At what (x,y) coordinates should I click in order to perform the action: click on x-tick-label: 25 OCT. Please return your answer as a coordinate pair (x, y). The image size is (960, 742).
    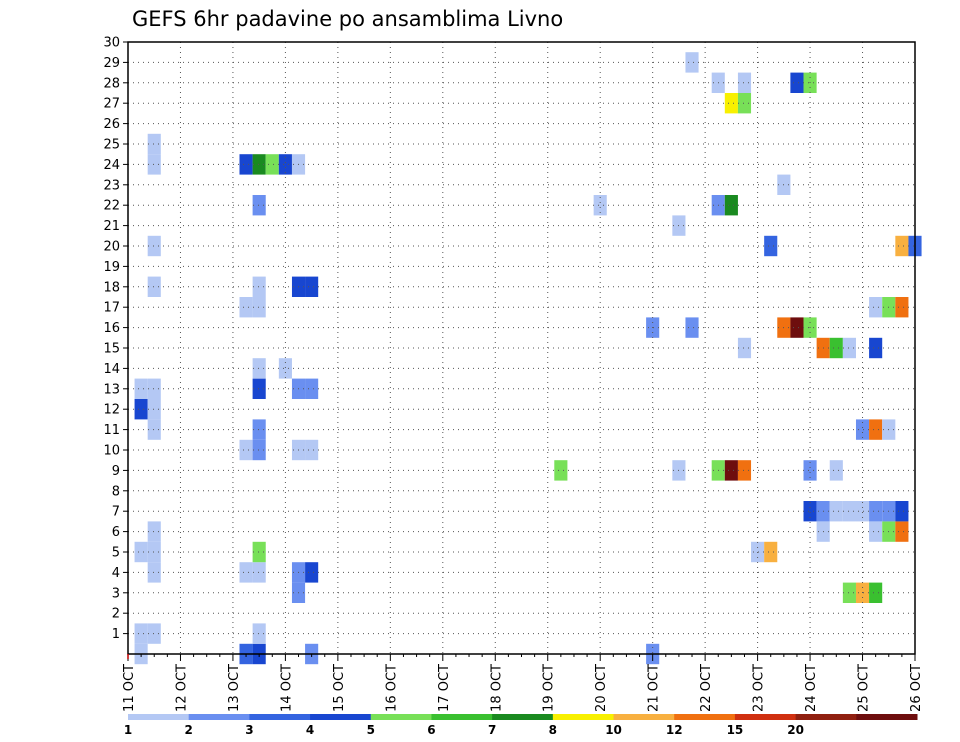
    Looking at the image, I should click on (864, 688).